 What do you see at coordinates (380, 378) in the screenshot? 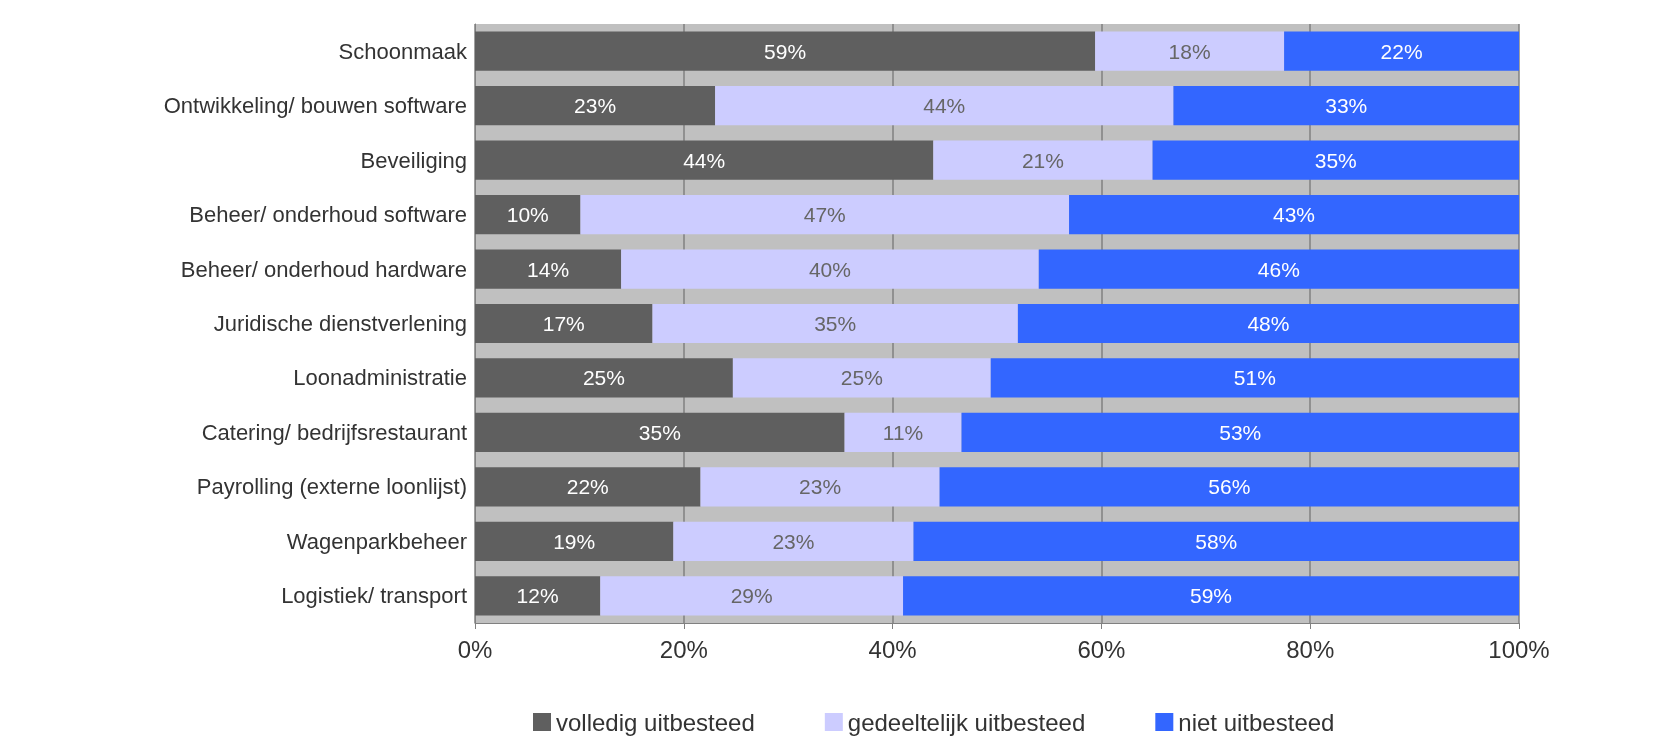
I see `y-tick-label: Loonadministratie` at bounding box center [380, 378].